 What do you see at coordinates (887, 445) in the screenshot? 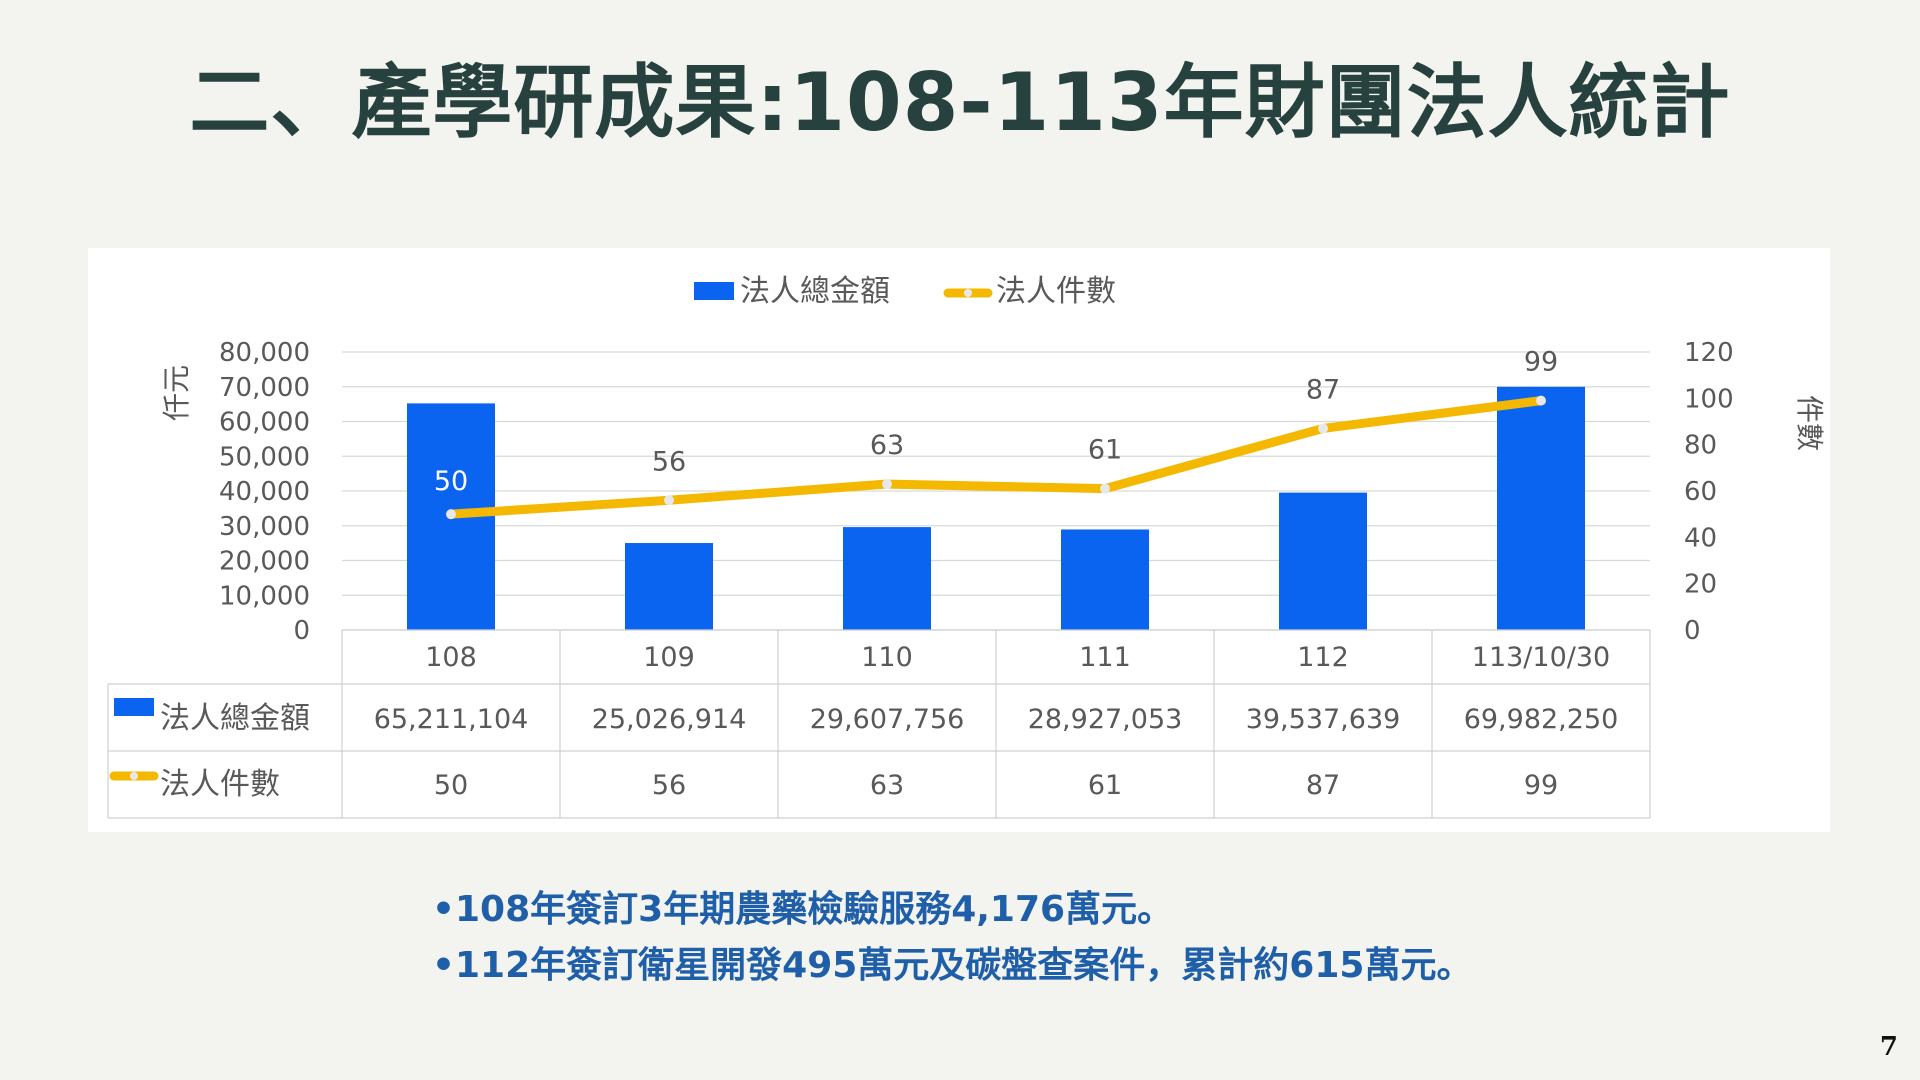
I see `line-data-label: 63` at bounding box center [887, 445].